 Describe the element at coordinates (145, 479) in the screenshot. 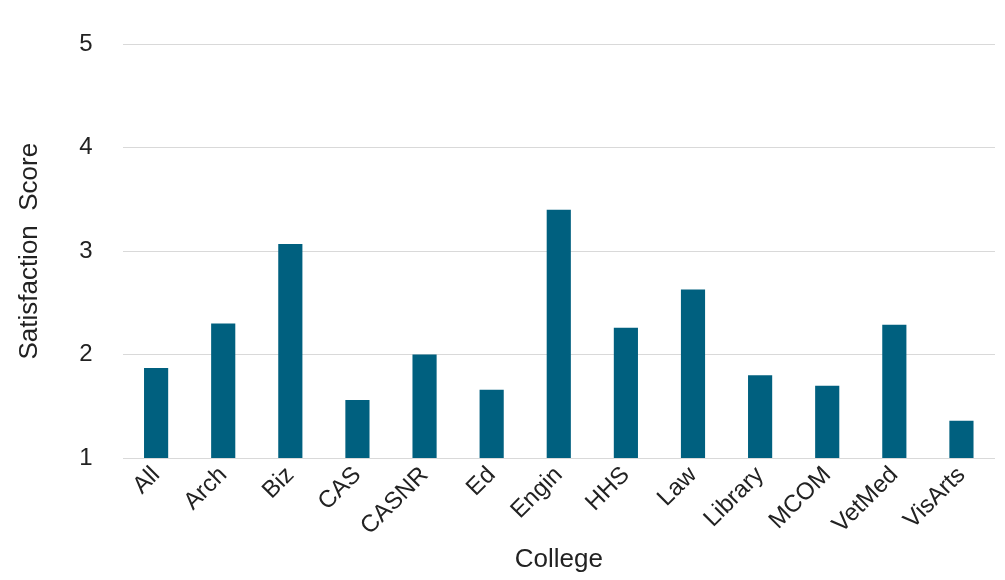

I see `x-tick-label: All` at that location.